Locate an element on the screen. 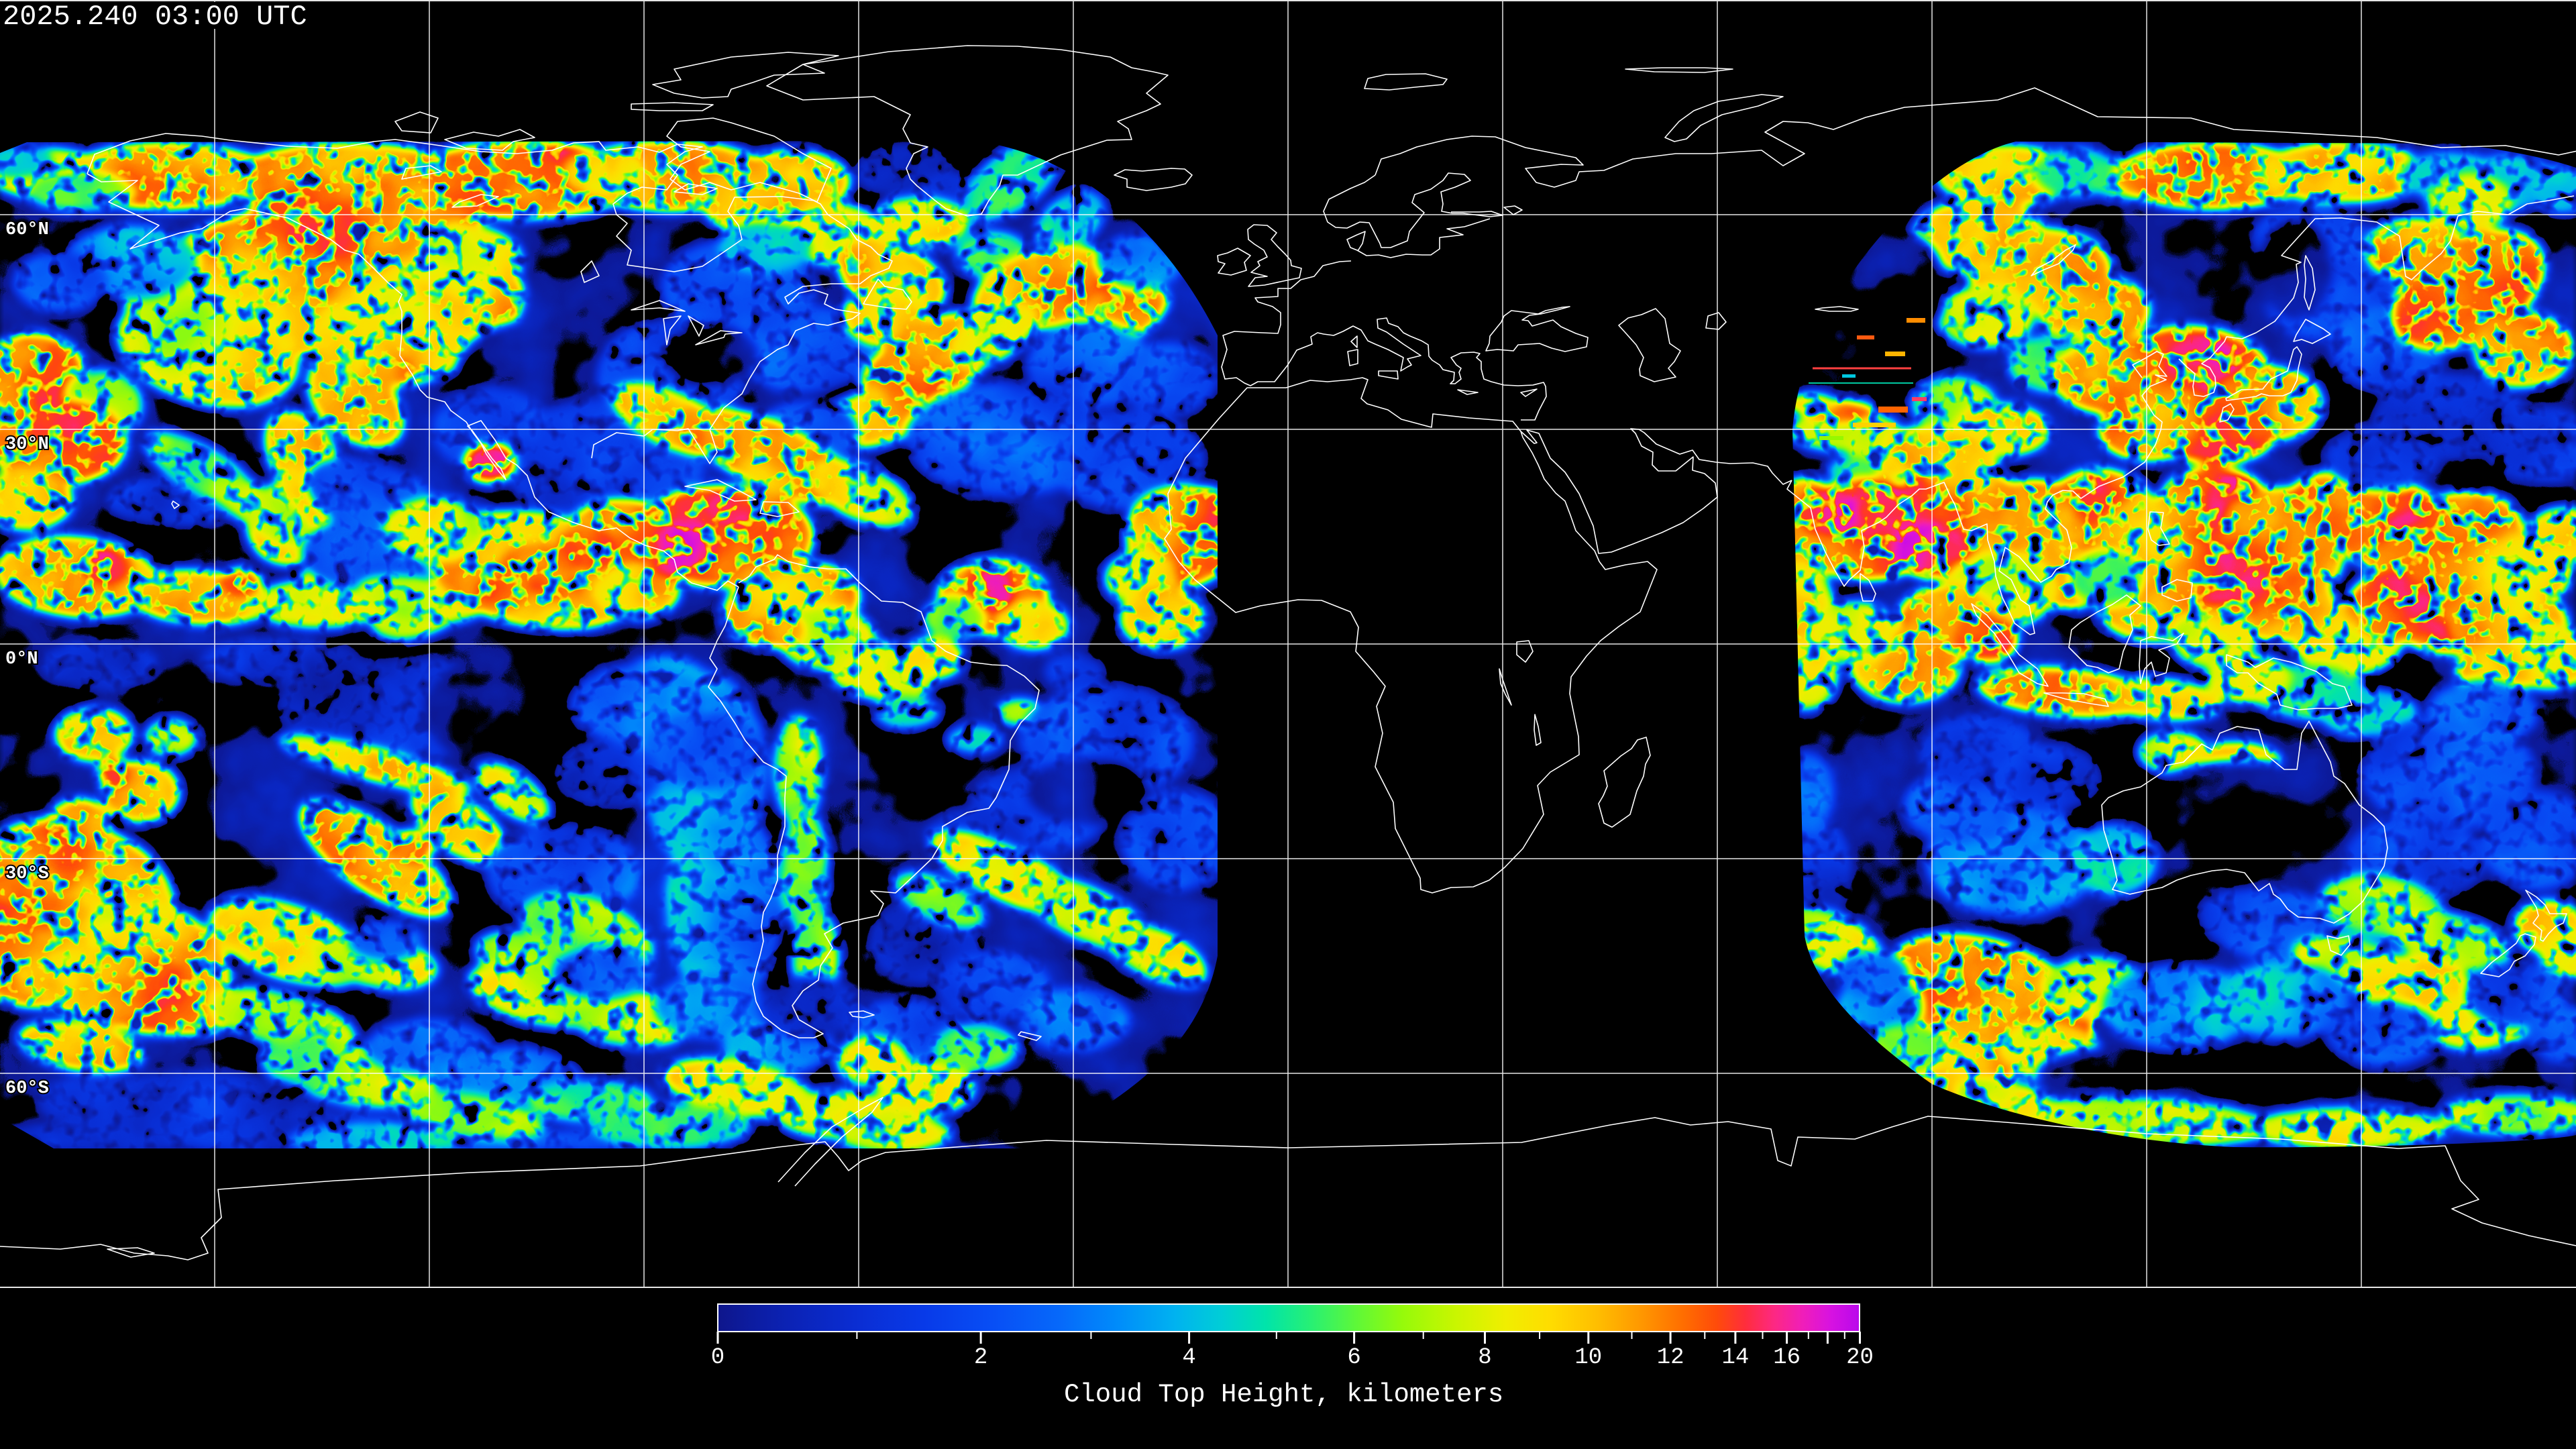 This screenshot has width=2576, height=1449. svg-text: 30°N is located at coordinates (27, 445).